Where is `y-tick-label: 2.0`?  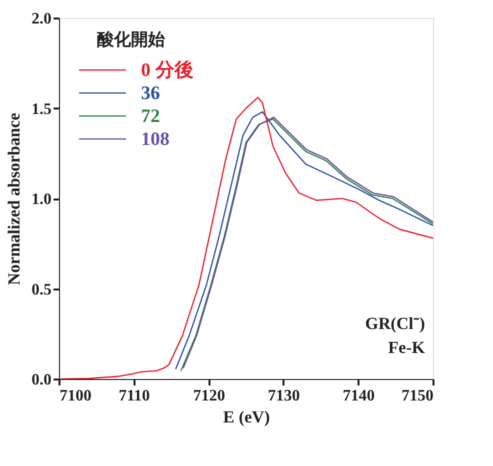 y-tick-label: 2.0 is located at coordinates (42, 19).